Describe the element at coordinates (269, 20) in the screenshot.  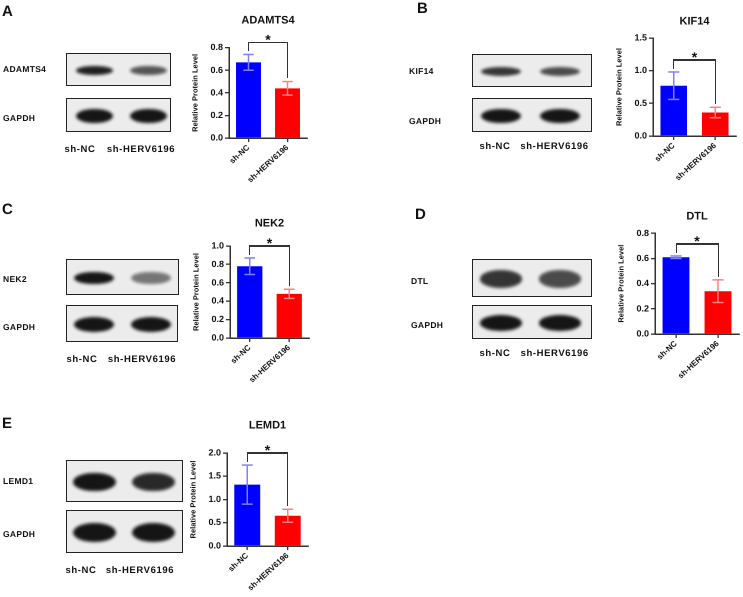
I see `chart-title: ADAMTS4` at that location.